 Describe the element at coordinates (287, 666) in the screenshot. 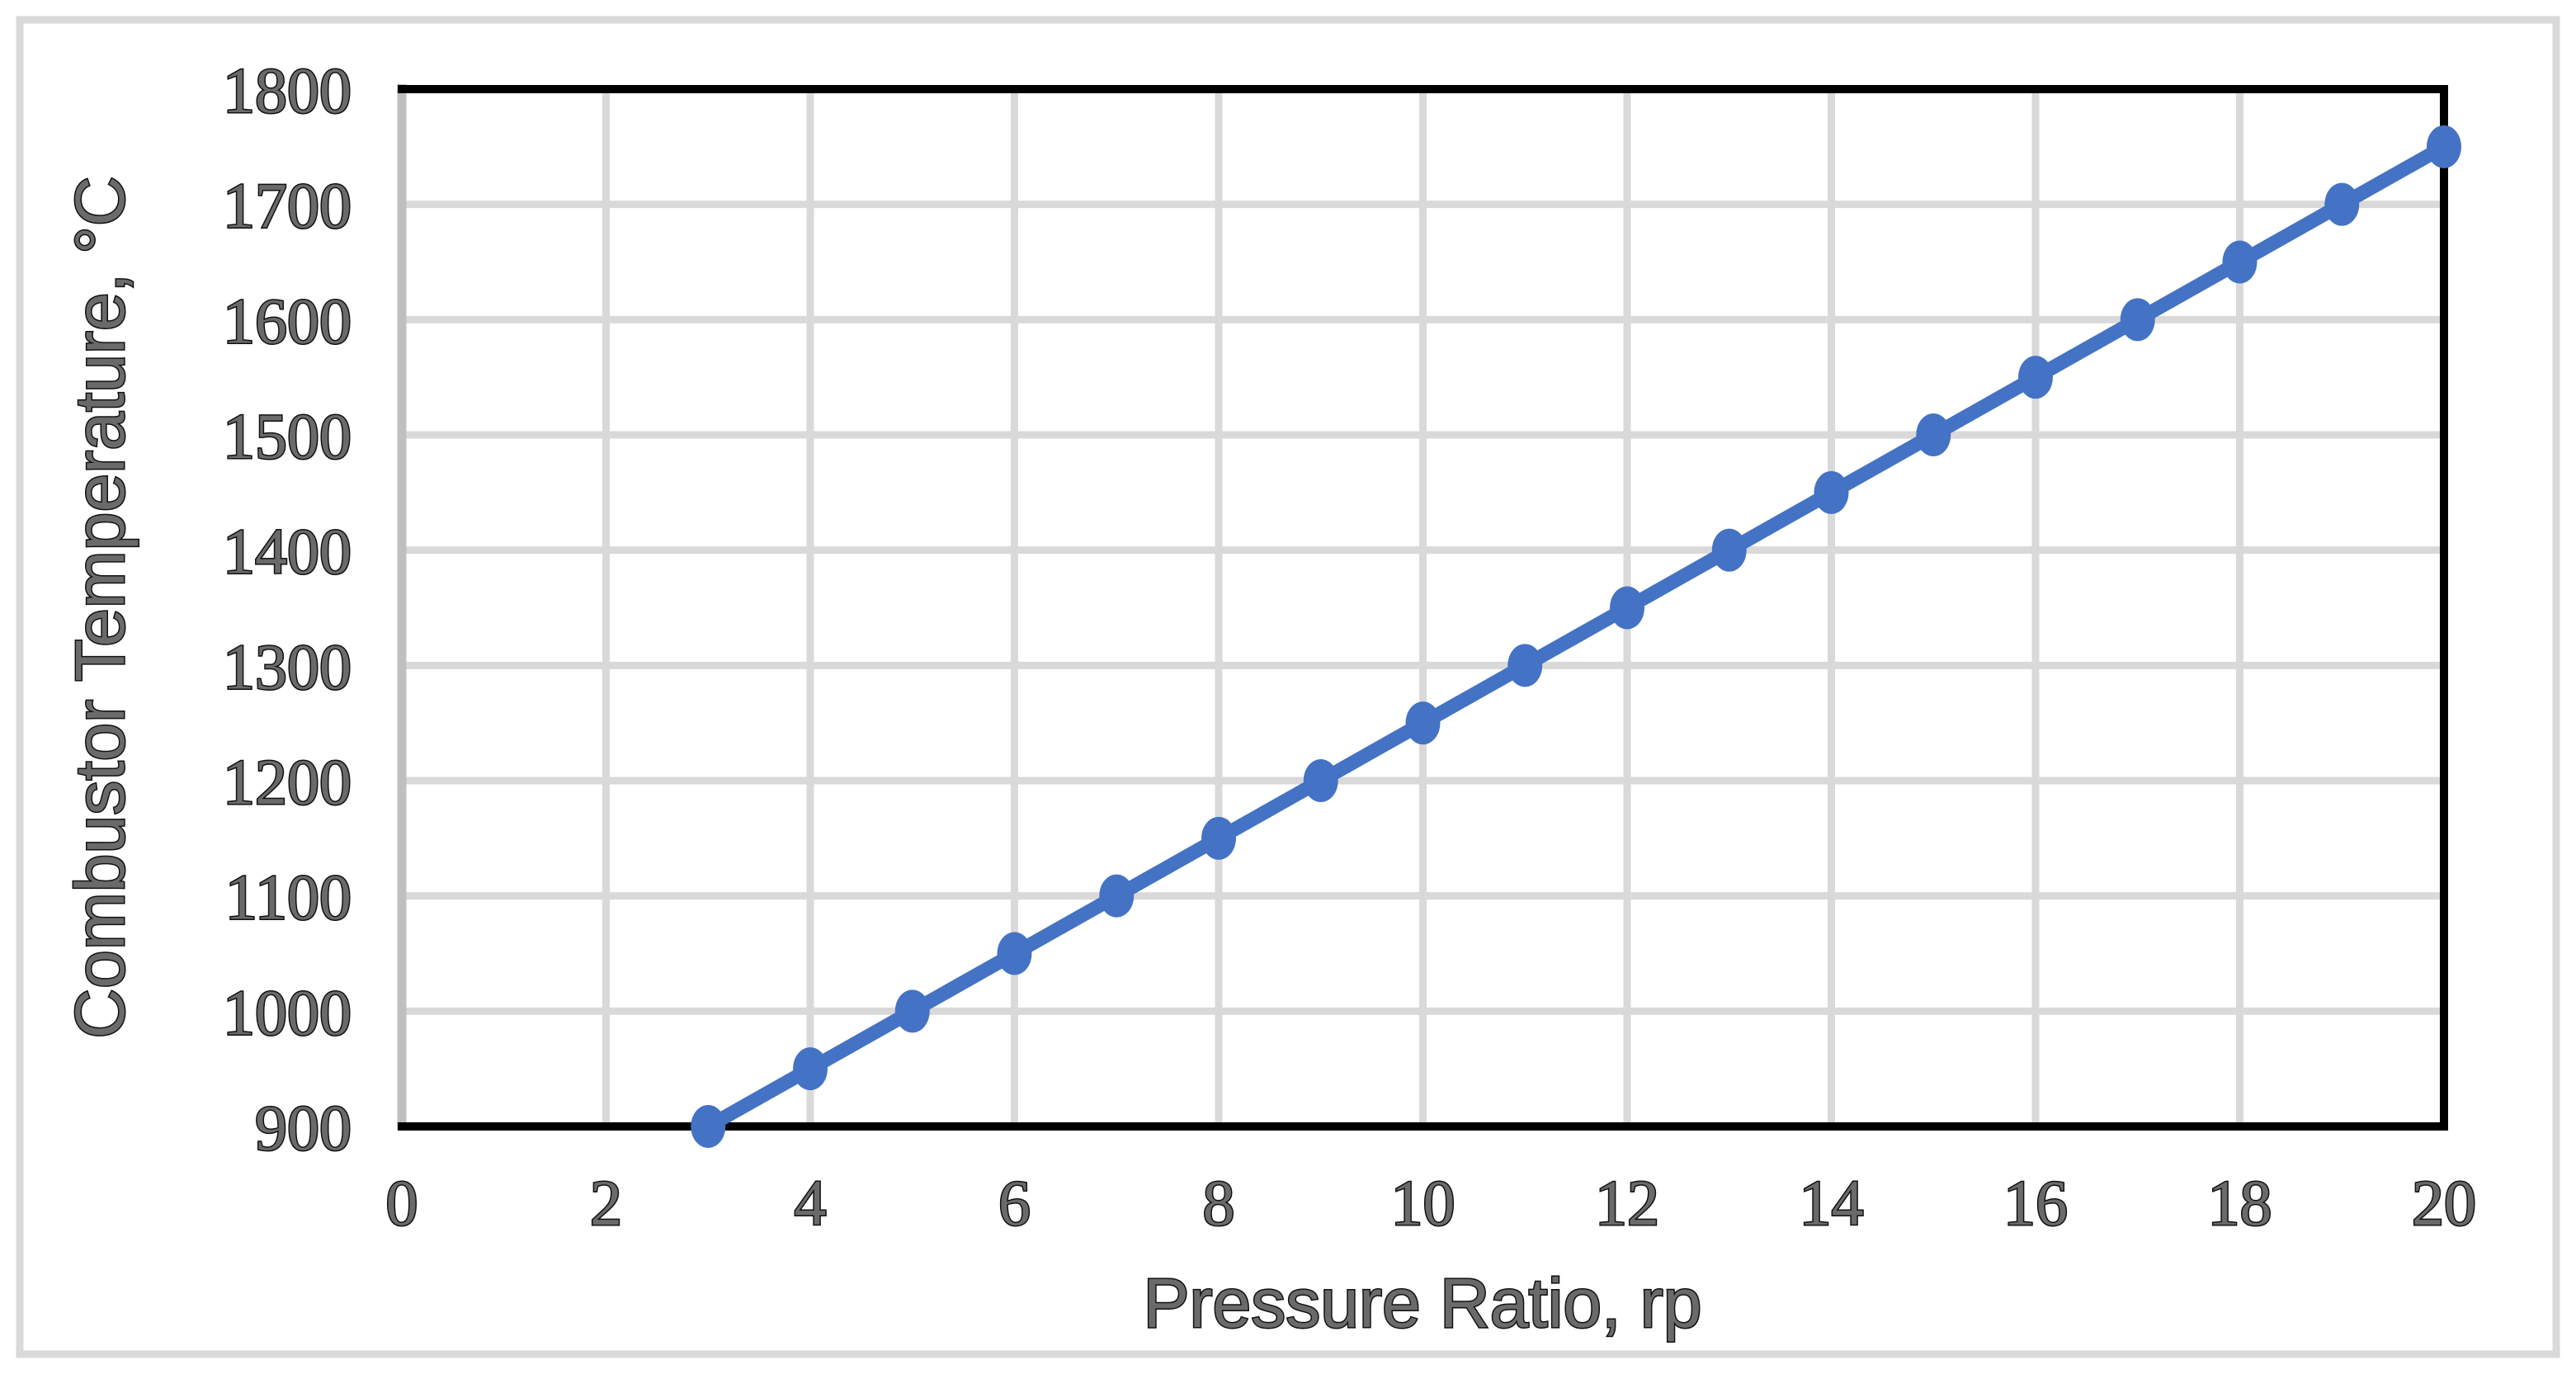

I see `y-tick-label: 1300` at that location.